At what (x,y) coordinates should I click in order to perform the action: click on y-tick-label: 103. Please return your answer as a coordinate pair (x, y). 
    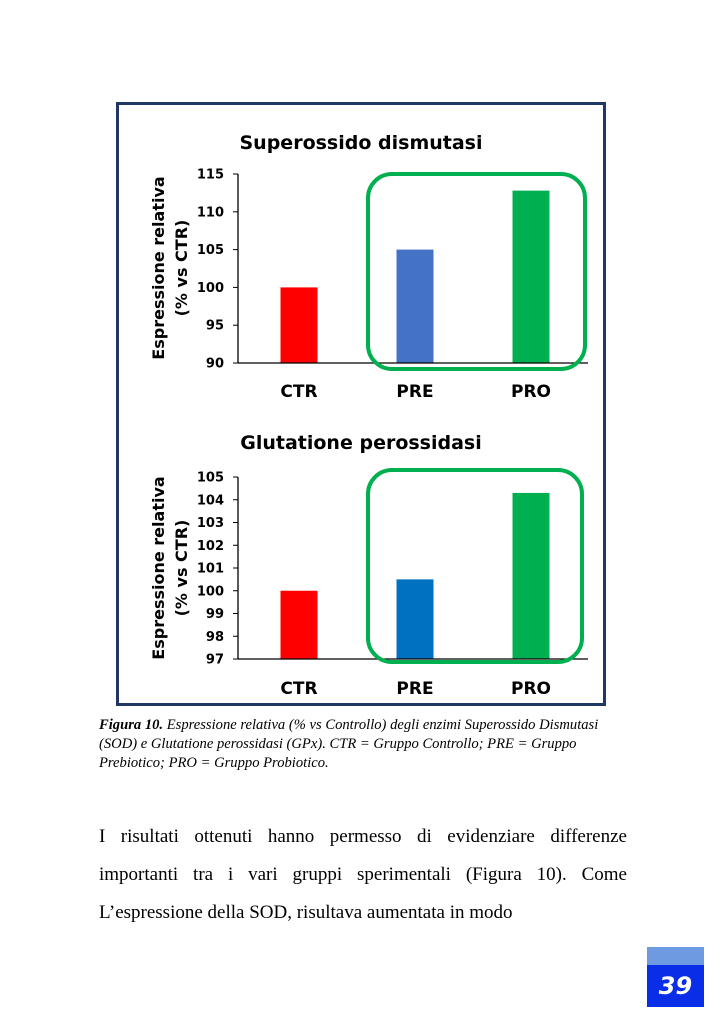
    Looking at the image, I should click on (210, 523).